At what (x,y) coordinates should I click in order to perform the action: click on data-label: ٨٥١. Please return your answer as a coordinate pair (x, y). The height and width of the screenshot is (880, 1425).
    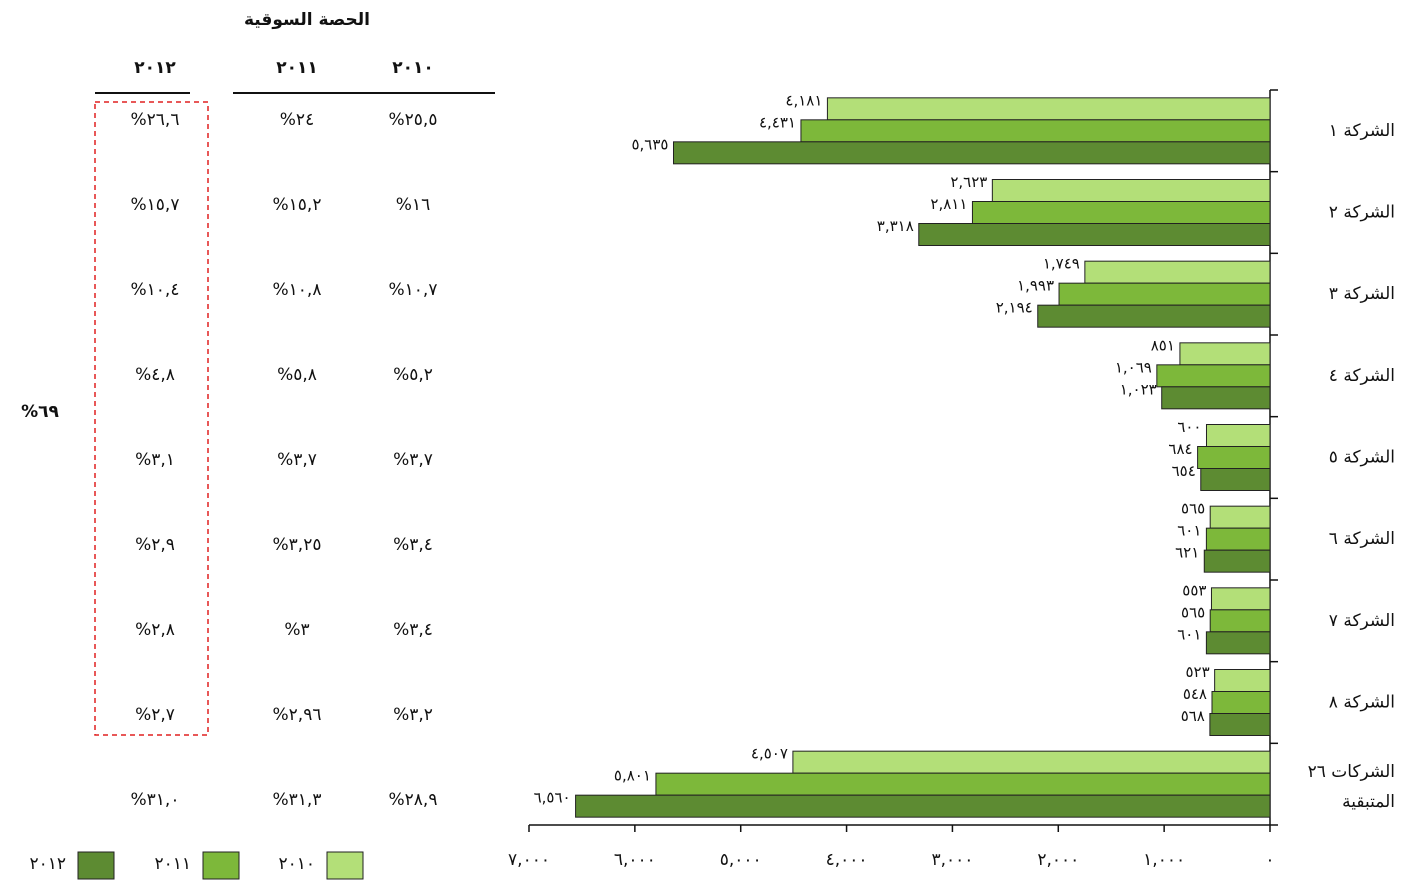
    Looking at the image, I should click on (1163, 345).